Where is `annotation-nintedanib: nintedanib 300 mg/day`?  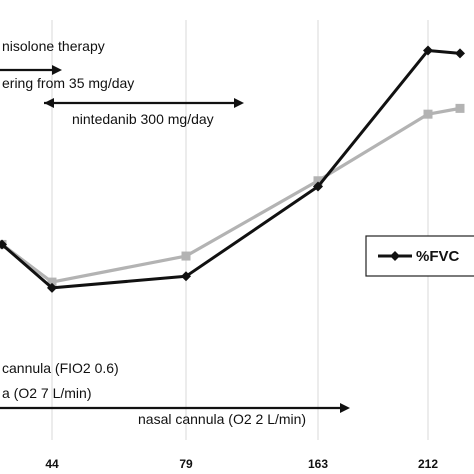 annotation-nintedanib: nintedanib 300 mg/day is located at coordinates (143, 119).